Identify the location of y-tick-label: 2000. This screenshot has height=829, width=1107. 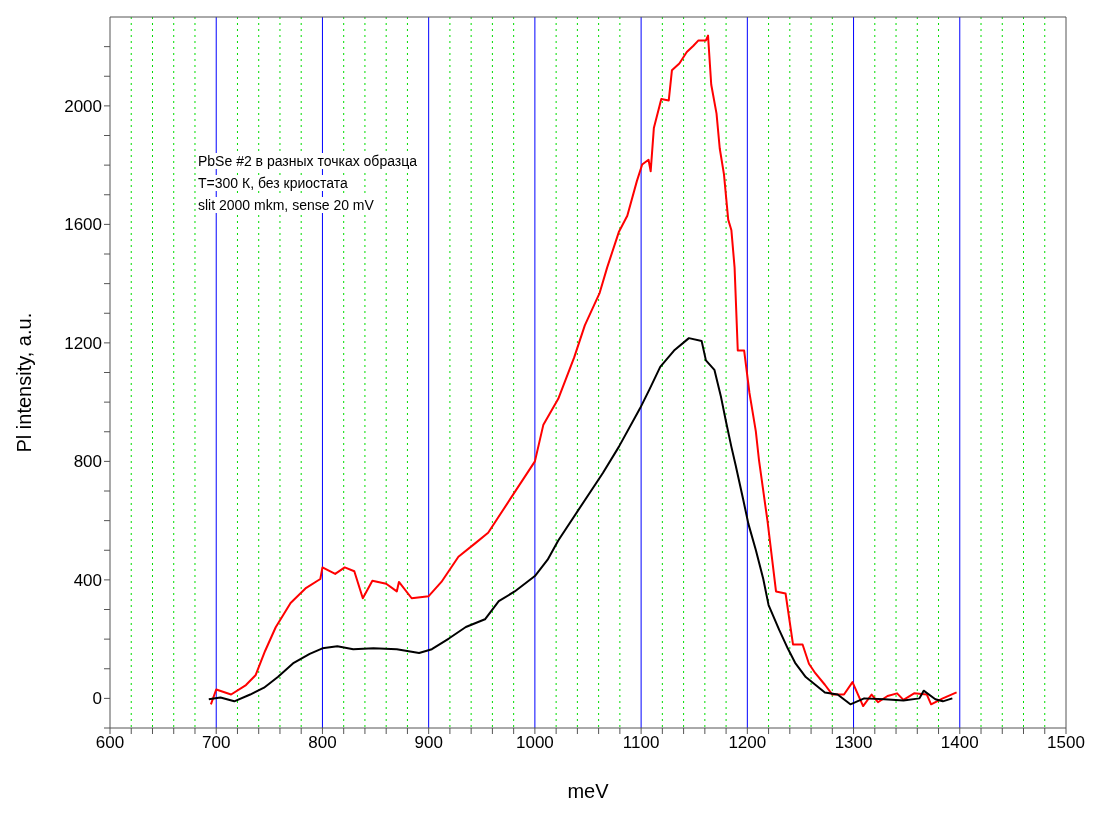
(83, 106).